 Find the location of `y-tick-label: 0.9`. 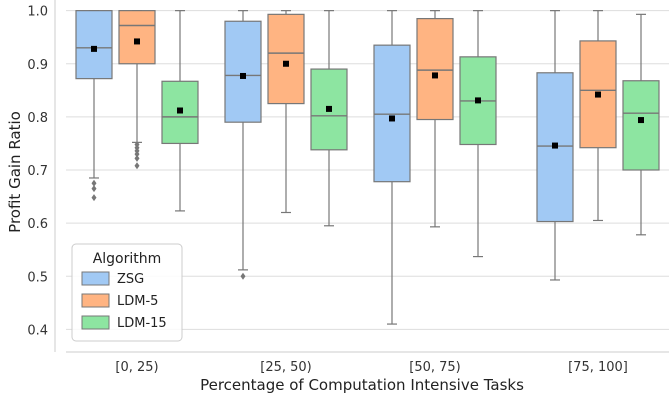

y-tick-label: 0.9 is located at coordinates (37, 65).